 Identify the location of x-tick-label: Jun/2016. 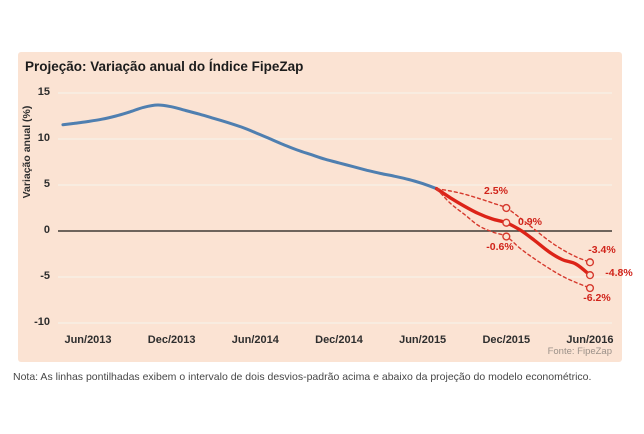
(590, 340).